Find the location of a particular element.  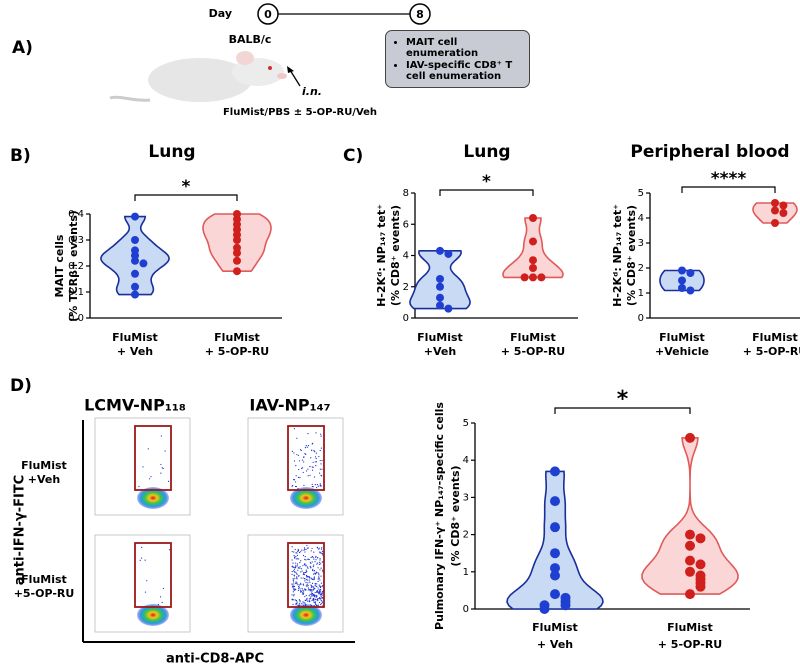

readout-item: IAV-specific CD8⁺ T cell enumeration is located at coordinates (464, 71).